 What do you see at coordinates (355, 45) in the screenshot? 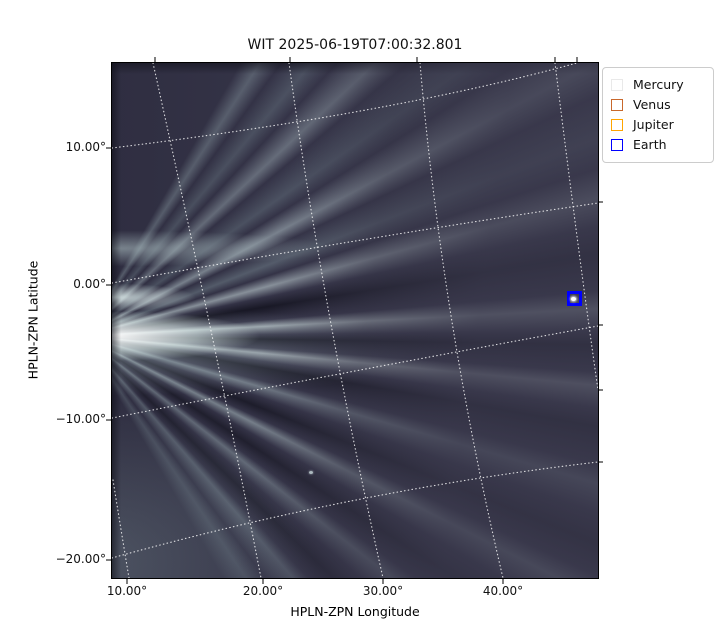
I see `plot-title: WIT 2025-06-19T07:00:32.801` at bounding box center [355, 45].